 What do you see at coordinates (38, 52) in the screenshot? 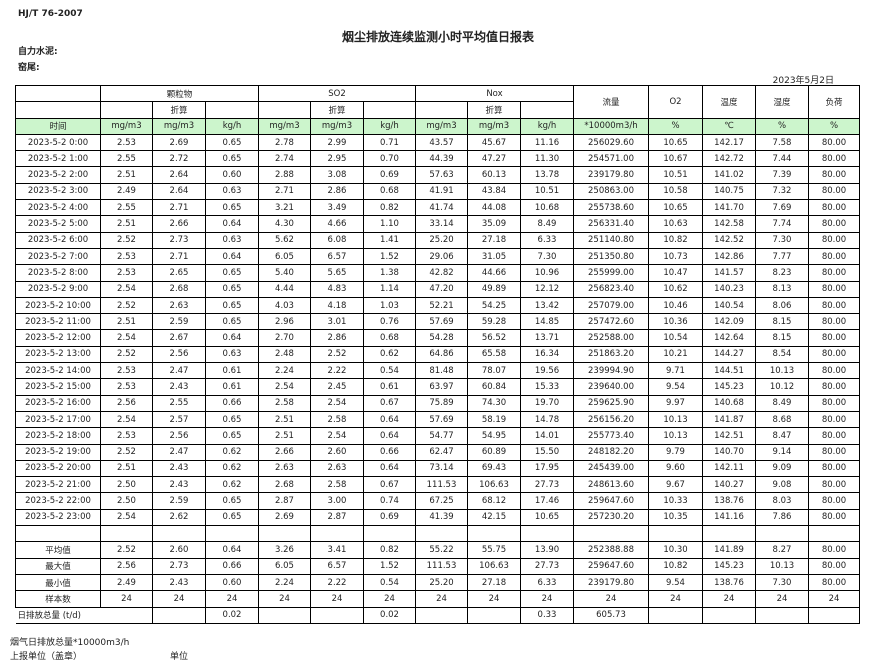
I see `company-label: 自力水泥:` at bounding box center [38, 52].